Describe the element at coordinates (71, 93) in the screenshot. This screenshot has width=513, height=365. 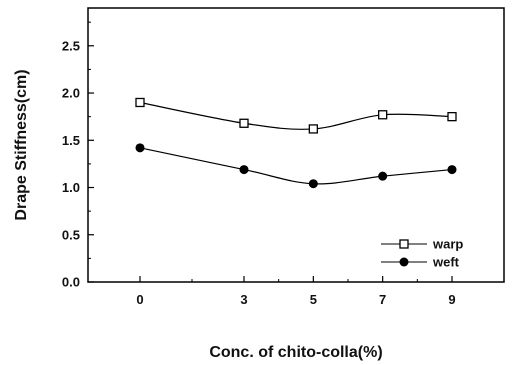
I see `y-tick-label: 2.0` at that location.